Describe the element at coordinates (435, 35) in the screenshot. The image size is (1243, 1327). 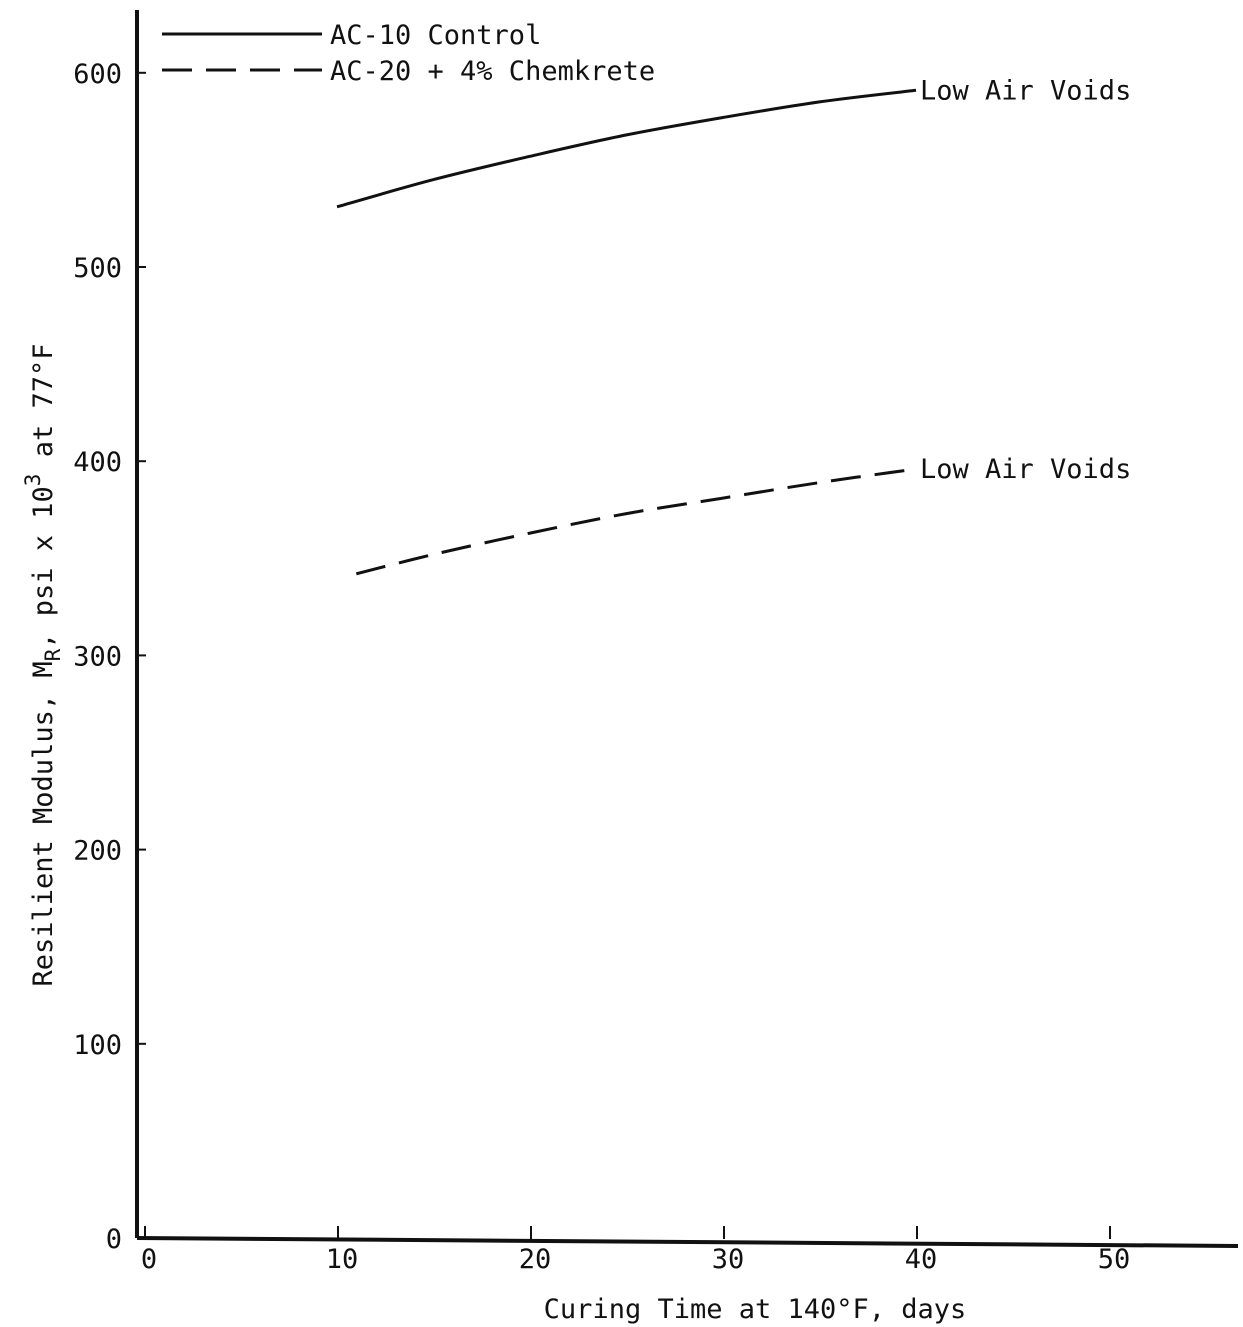
I see `legend-label: AC-10 Control` at that location.